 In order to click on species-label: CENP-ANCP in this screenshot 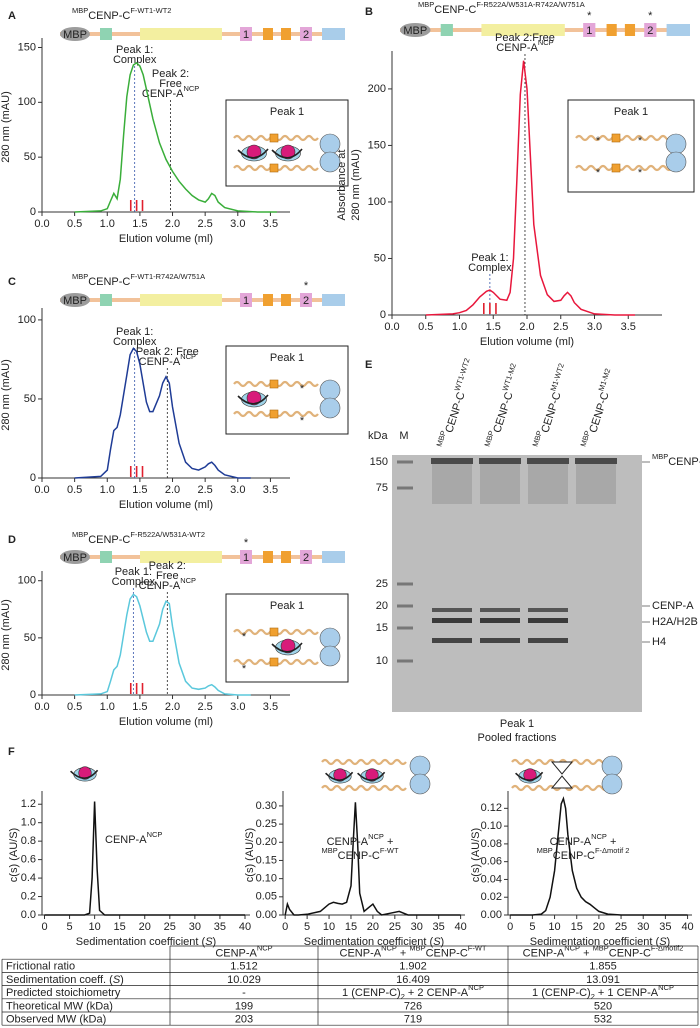, I will do `click(133, 837)`.